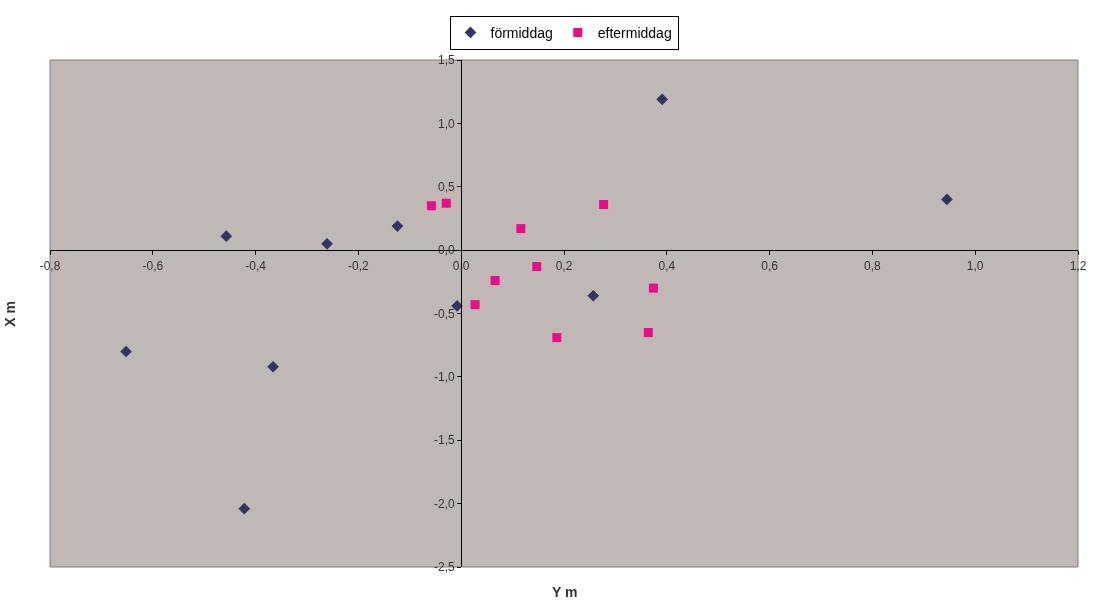 This screenshot has height=610, width=1099. Describe the element at coordinates (445, 313) in the screenshot. I see `y-tick-label: -0,5` at that location.